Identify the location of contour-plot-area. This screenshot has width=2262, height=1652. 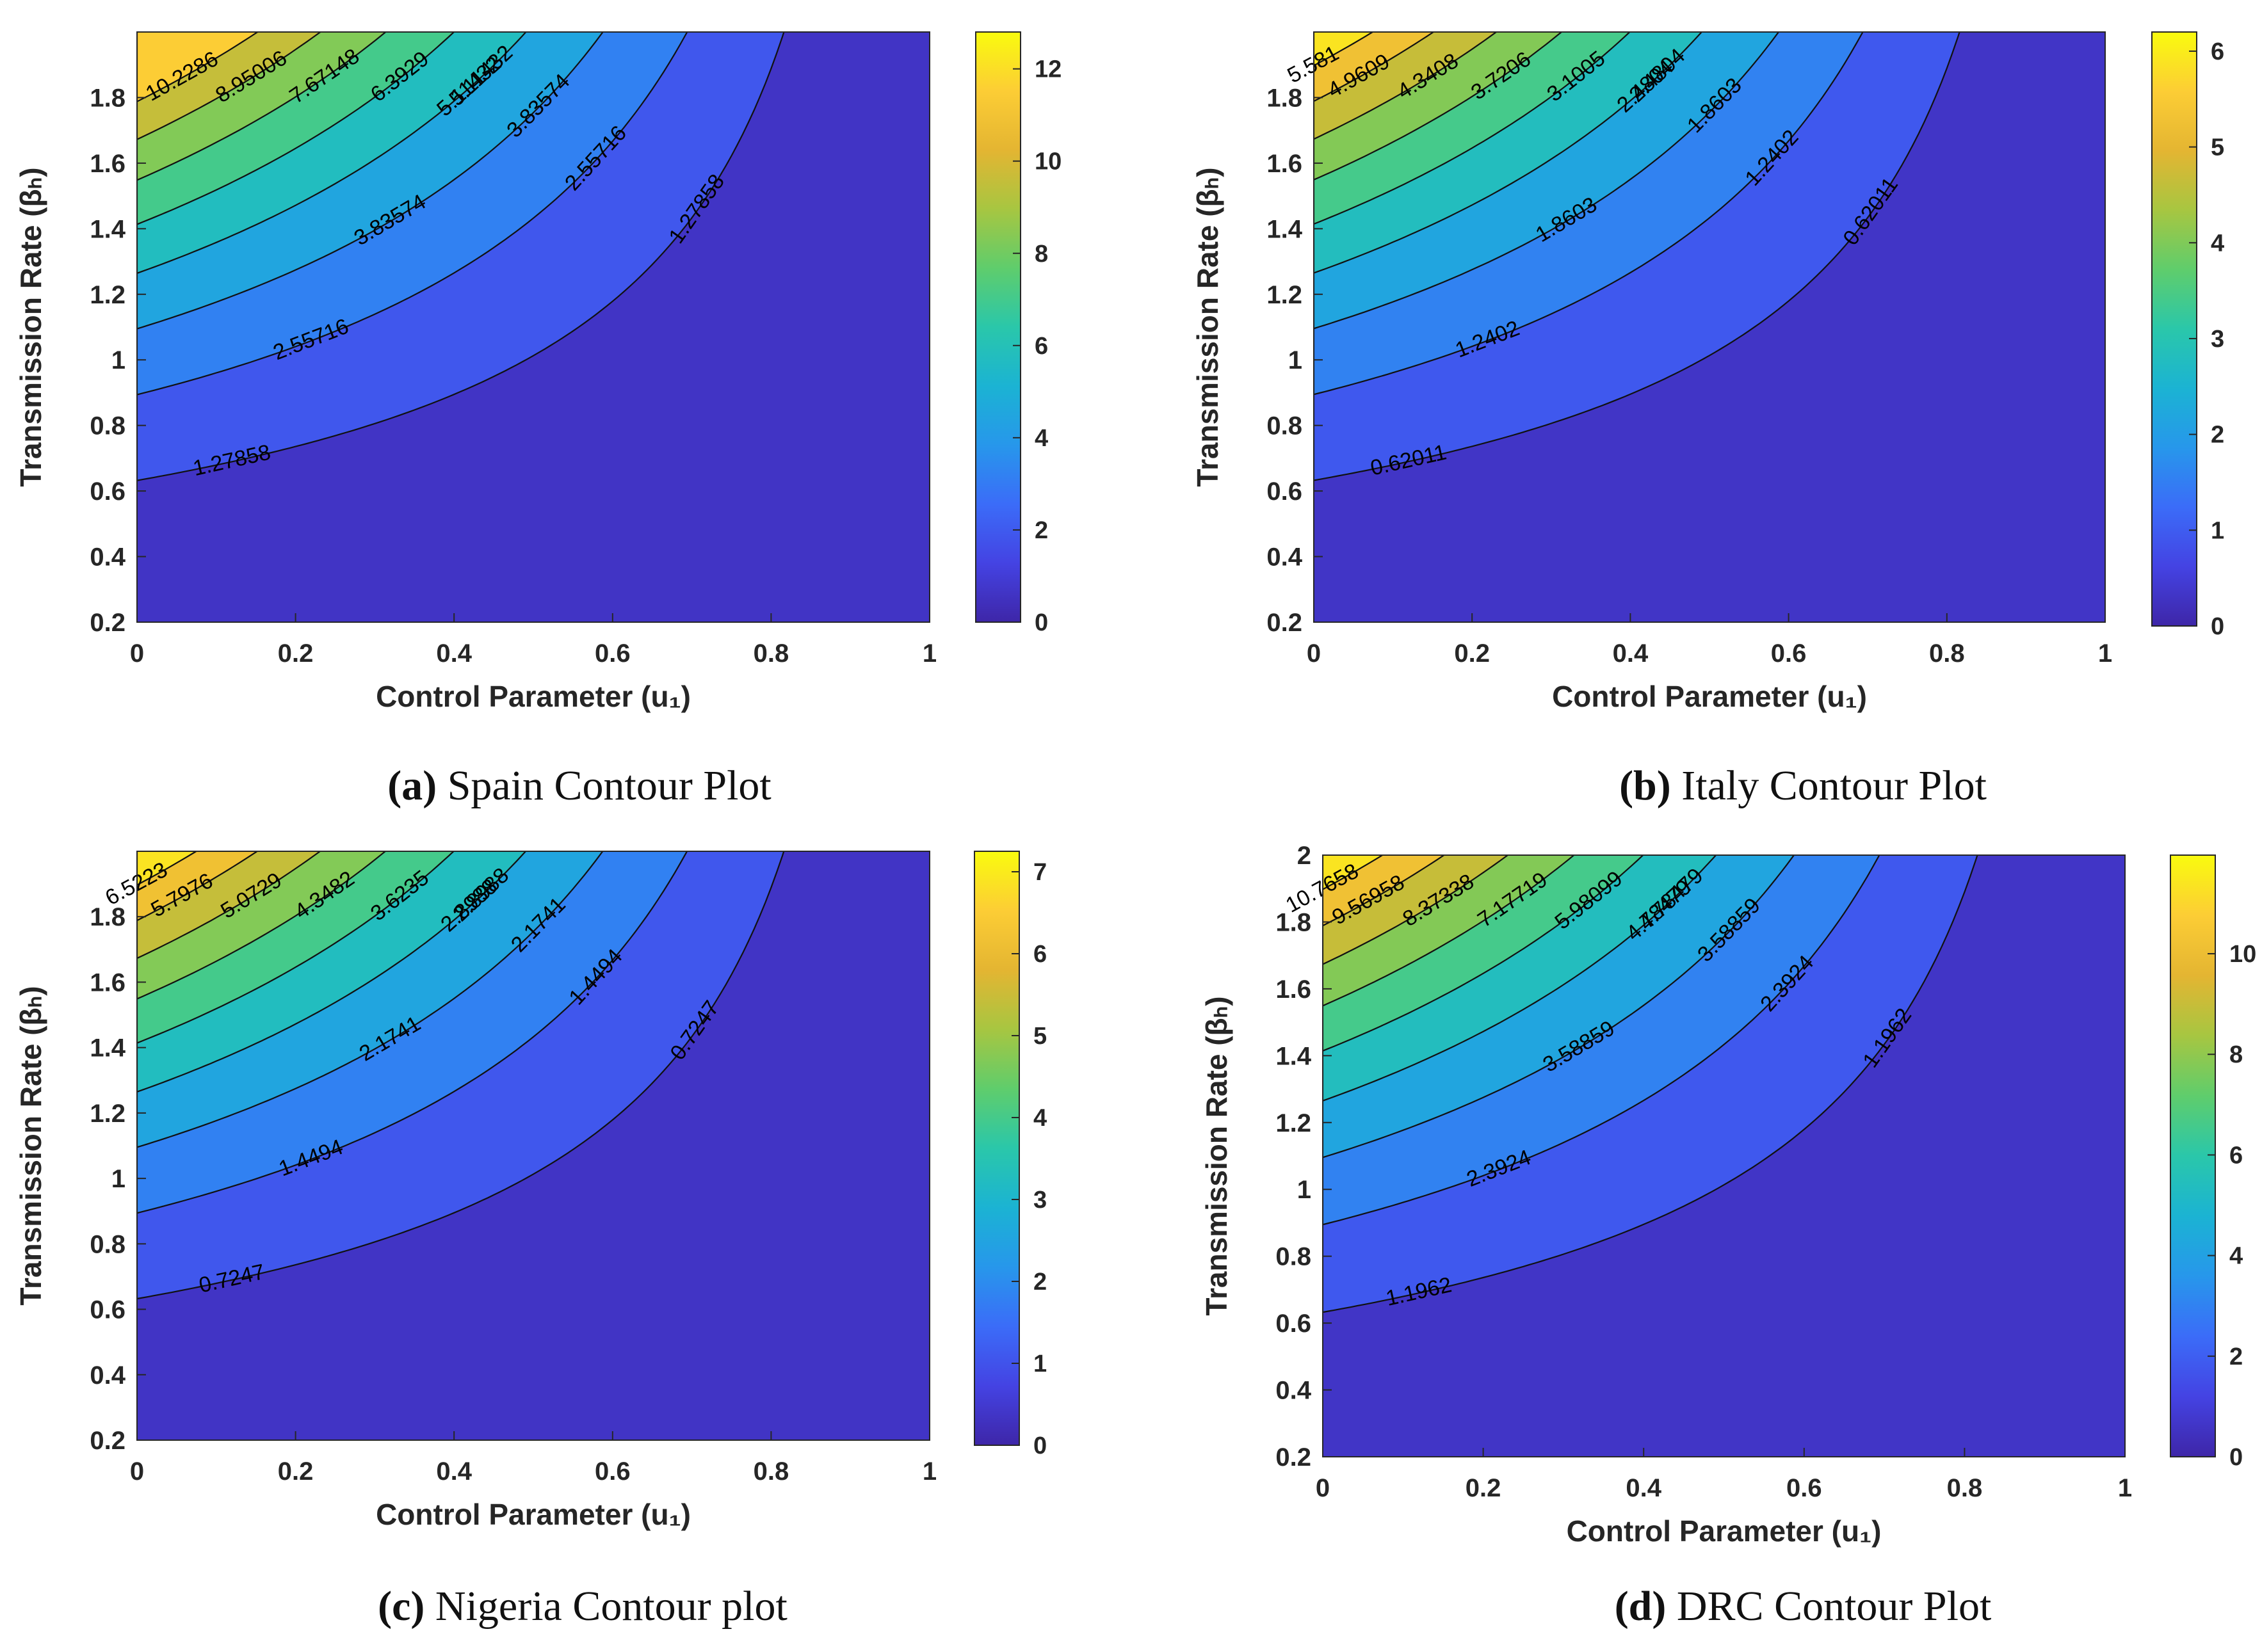
(1709, 327).